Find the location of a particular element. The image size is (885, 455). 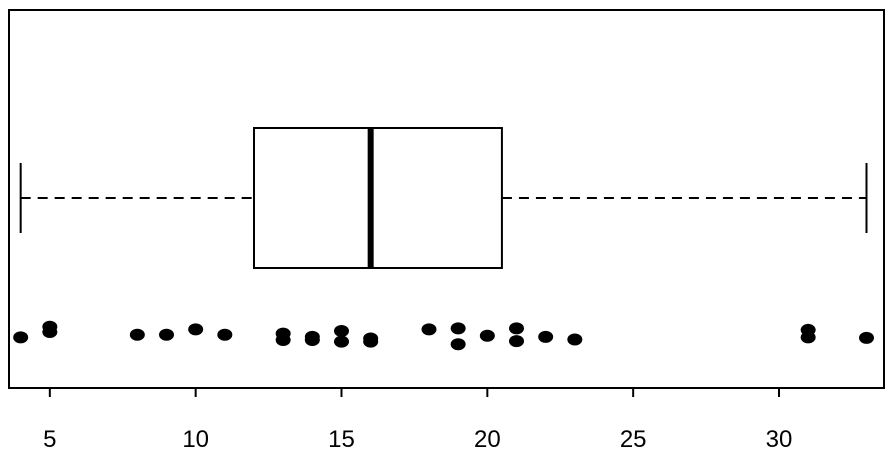

jitter-points-layer is located at coordinates (443, 335).